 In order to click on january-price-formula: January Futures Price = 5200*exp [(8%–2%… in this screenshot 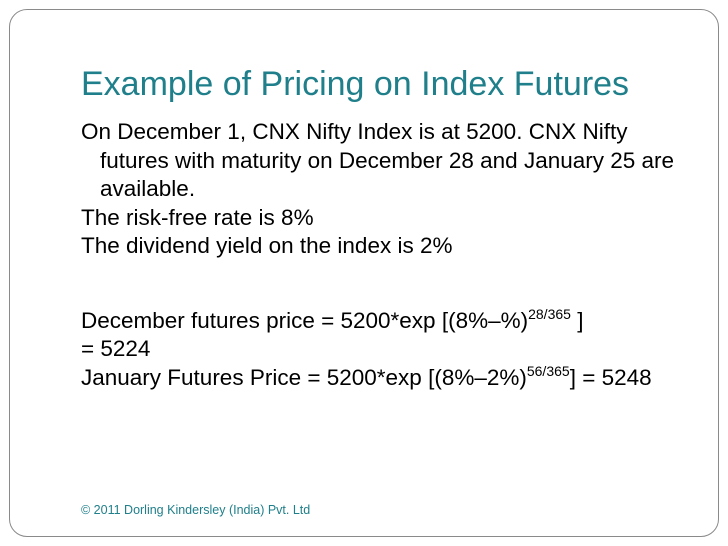, I will do `click(381, 378)`.